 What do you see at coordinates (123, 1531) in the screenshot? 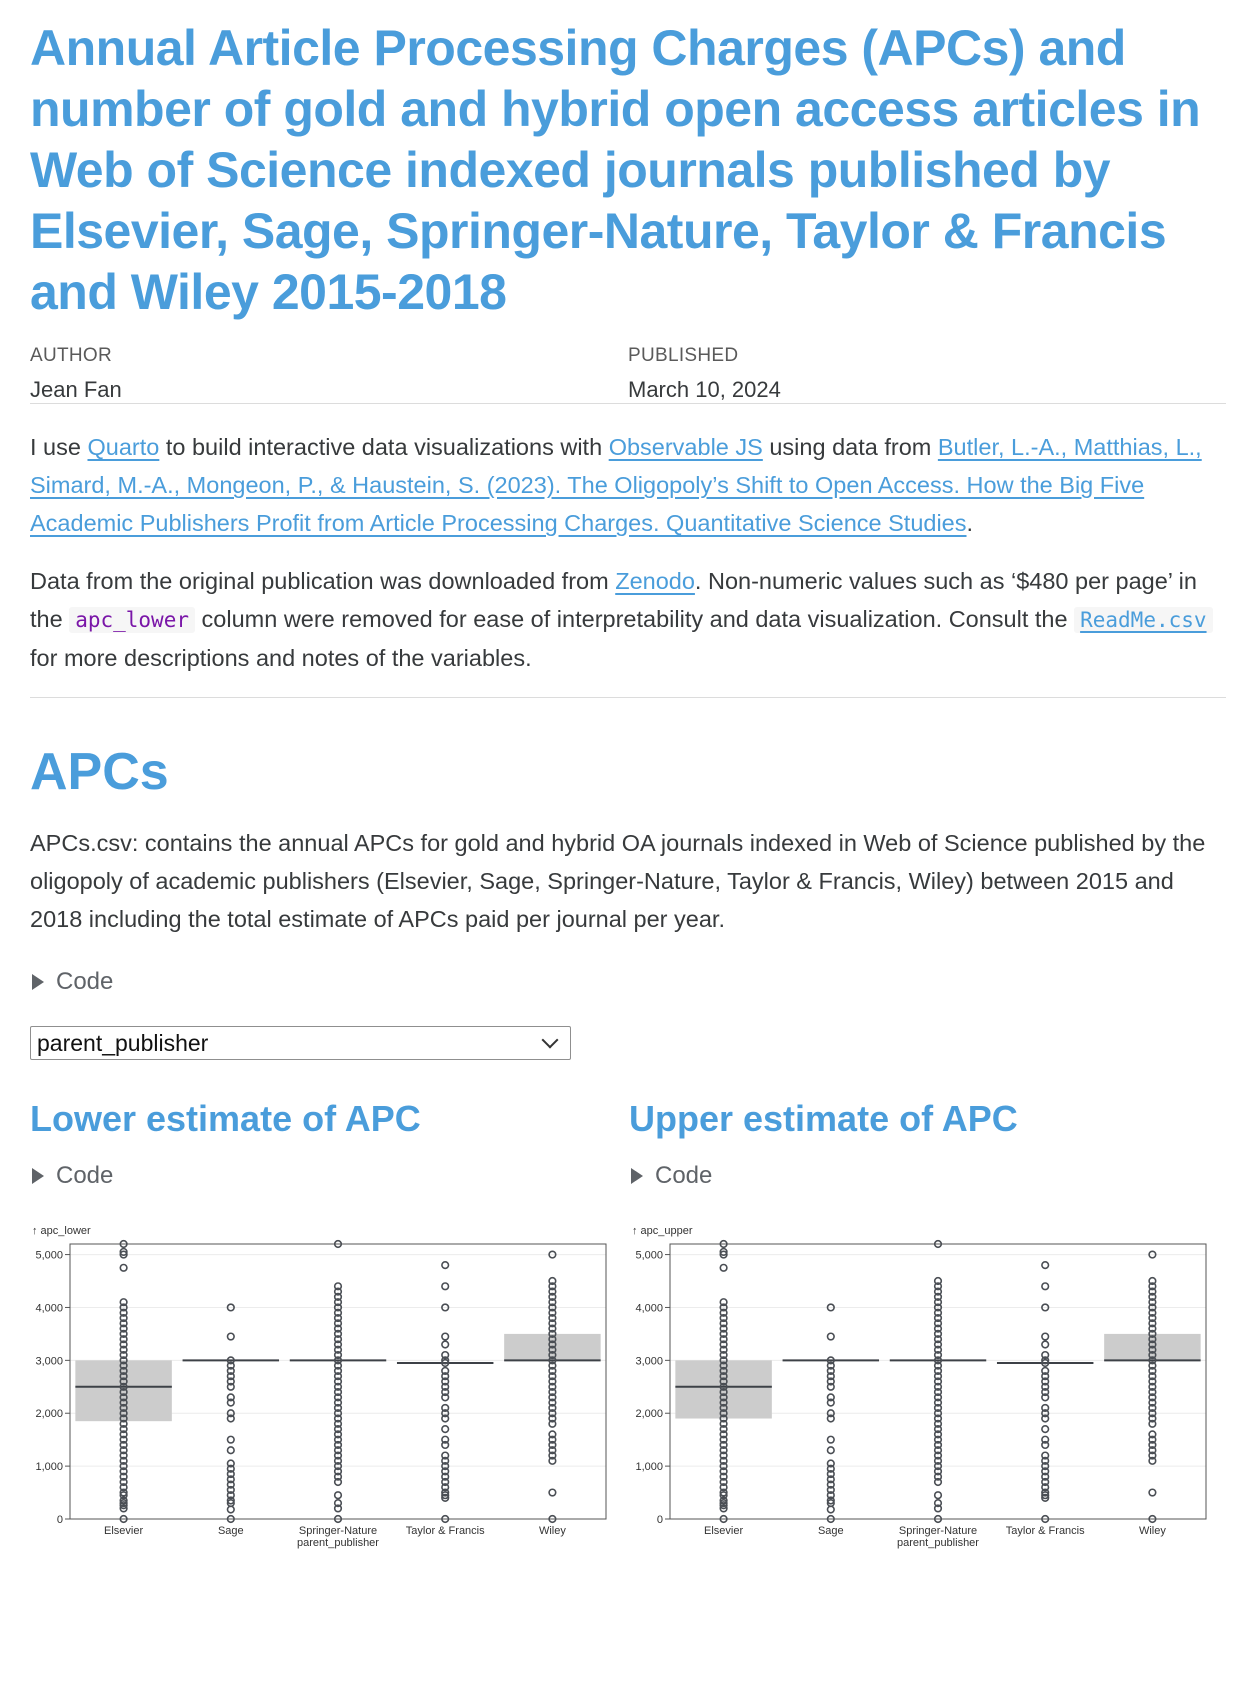
I see `x-tick-label: Elsevier` at bounding box center [123, 1531].